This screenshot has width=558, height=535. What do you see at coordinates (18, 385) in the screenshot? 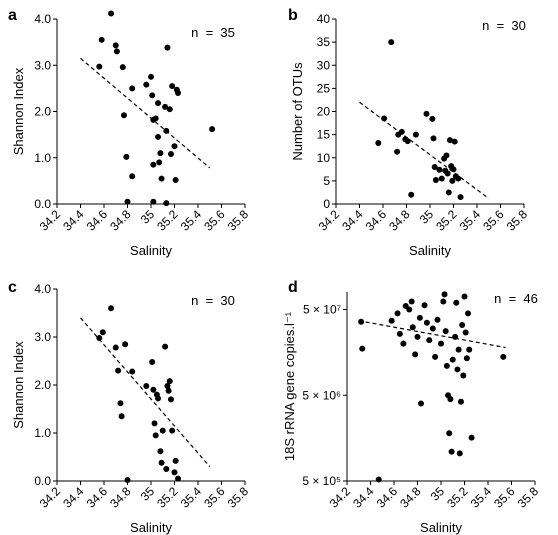
I see `y-axis-title: Shannon Index` at bounding box center [18, 385].